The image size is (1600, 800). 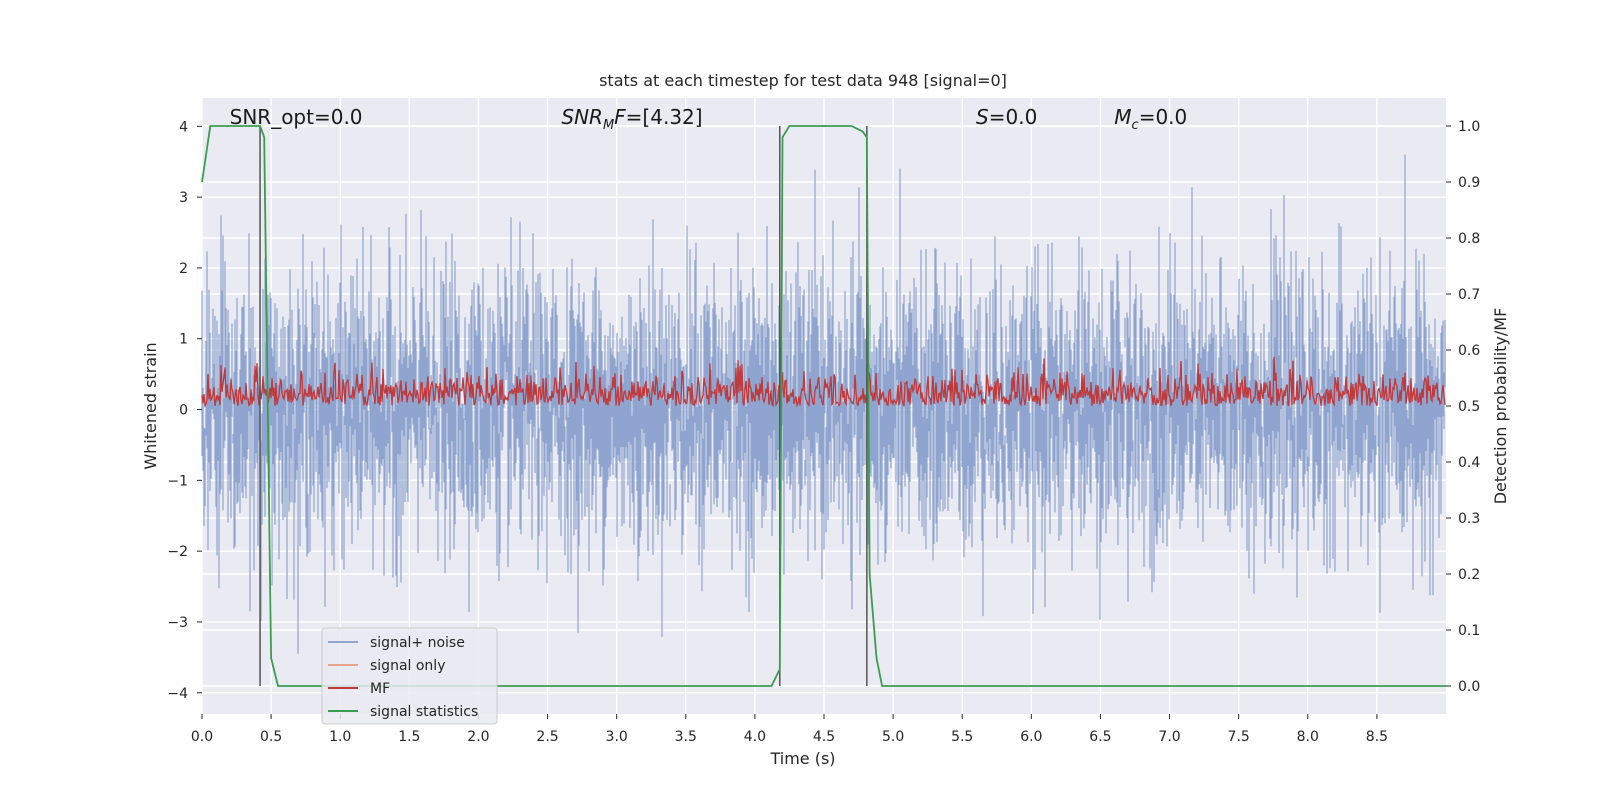 I want to click on x-tick-label: 6.0, so click(x=1031, y=737).